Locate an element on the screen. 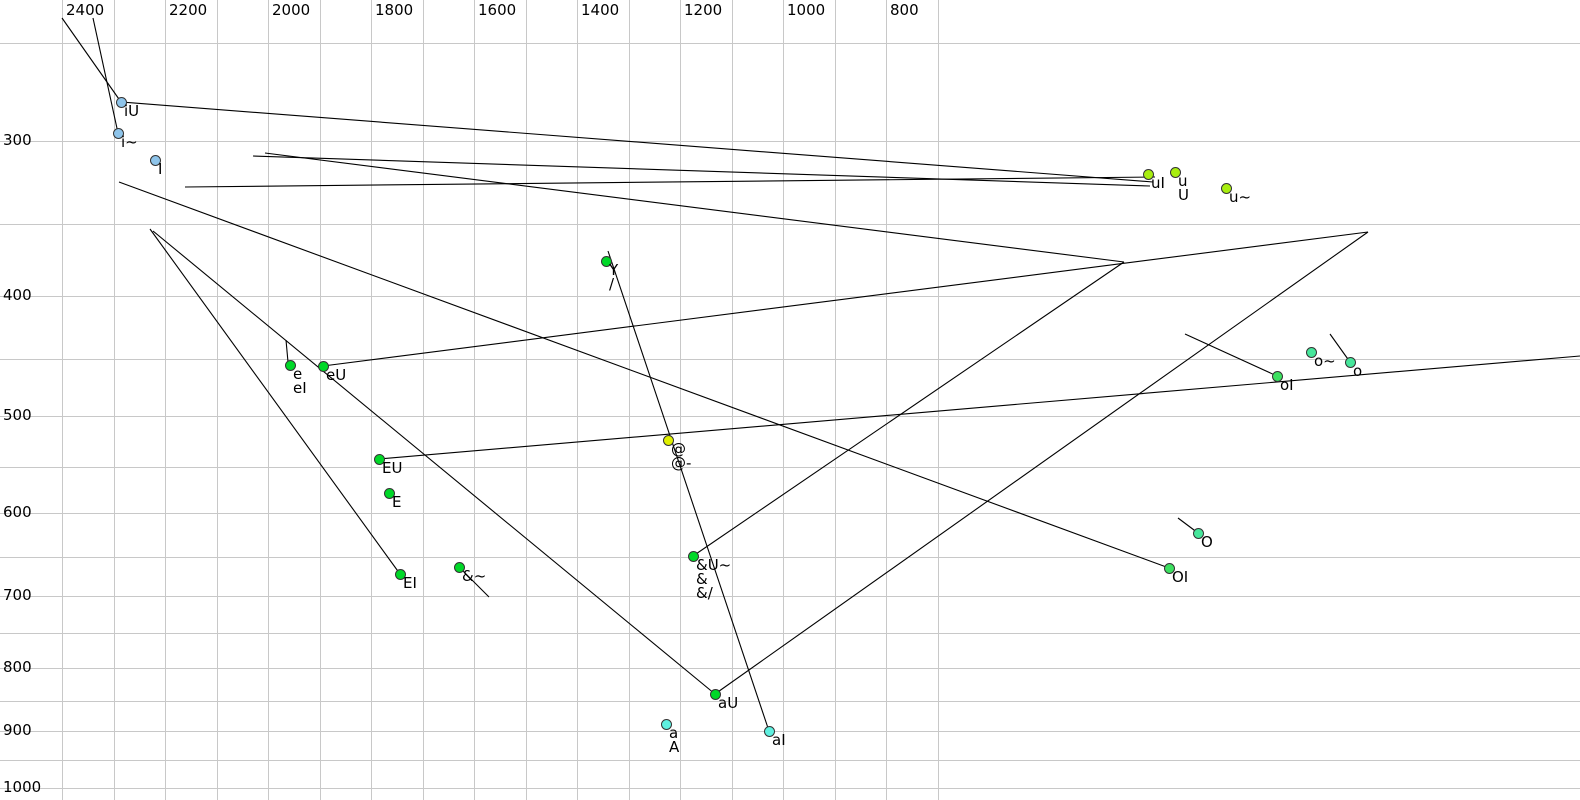 Image resolution: width=1580 pixels, height=800 pixels. e-upstroke is located at coordinates (287, 351).